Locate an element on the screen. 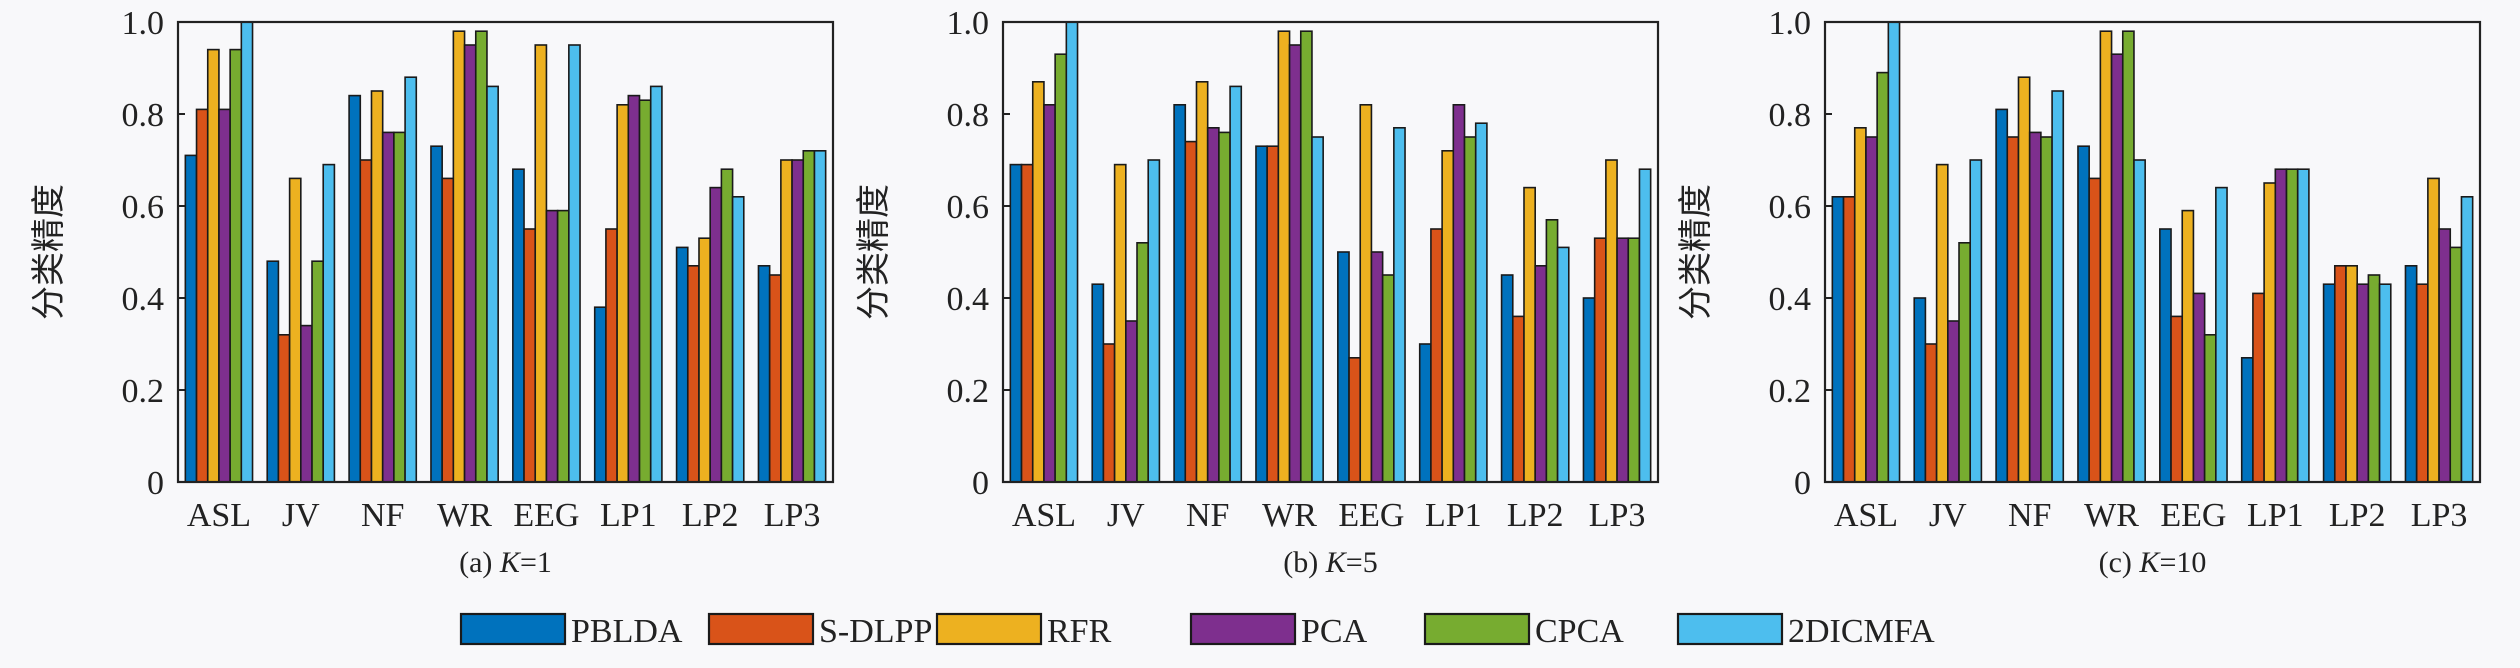  bar-s-dlpp-nf is located at coordinates (1191, 311).